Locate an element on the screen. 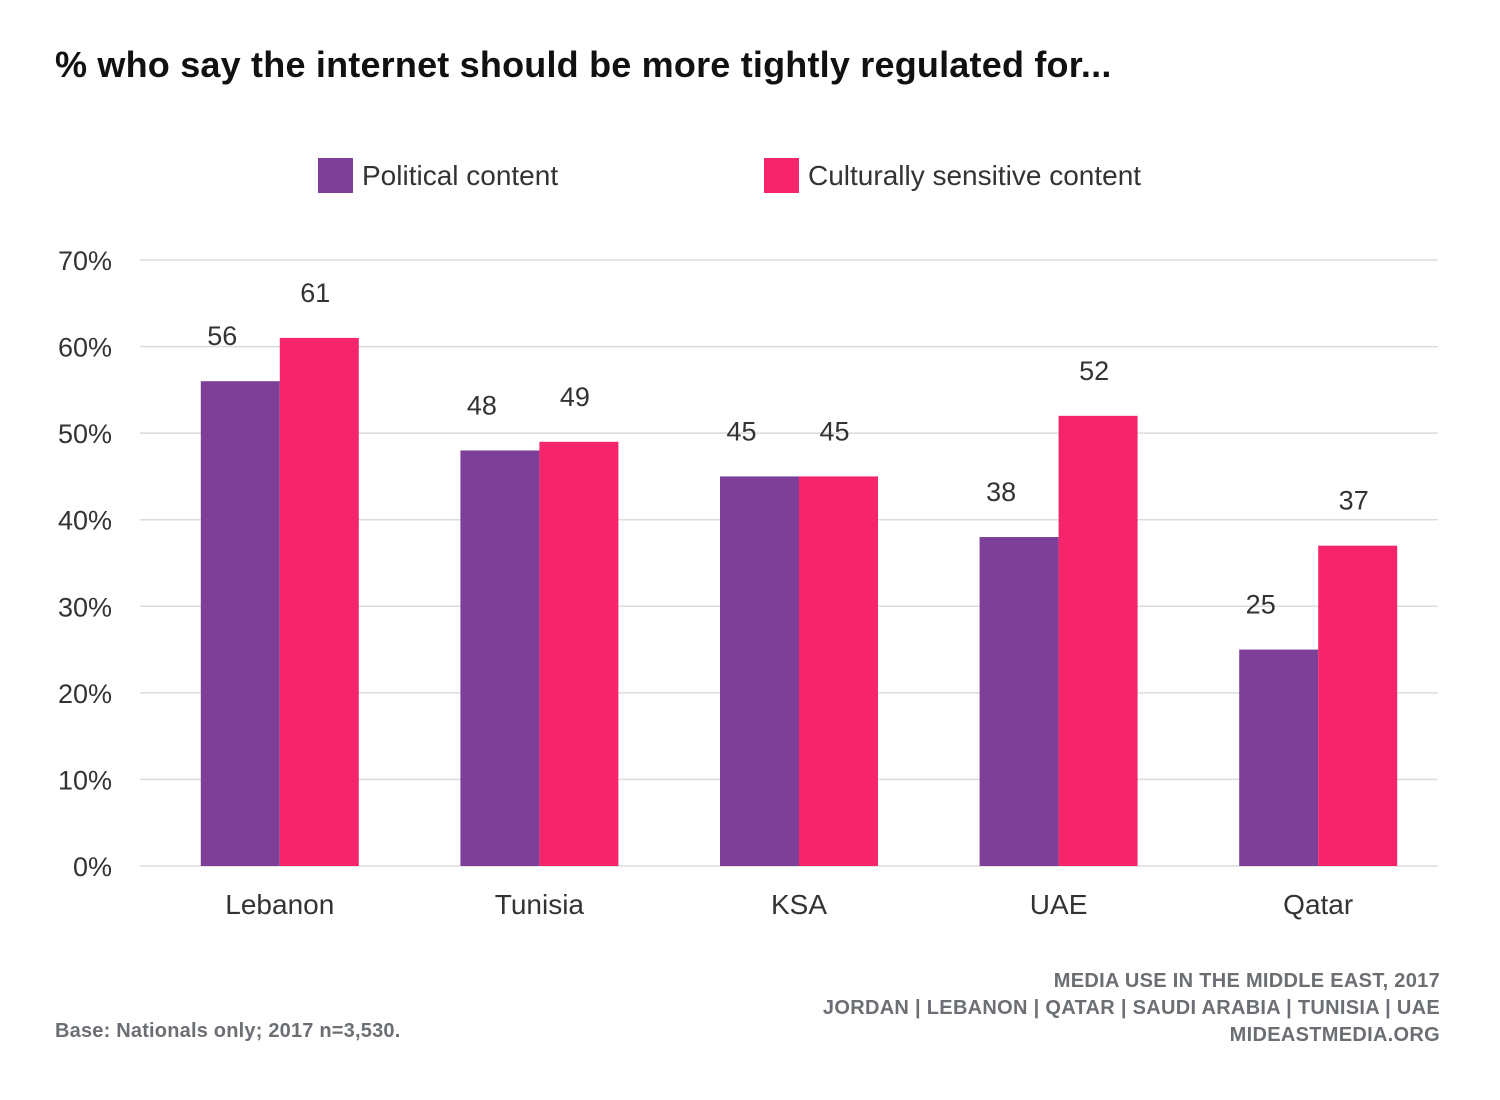 The width and height of the screenshot is (1500, 1100). x-tick-label: Lebanon is located at coordinates (279, 904).